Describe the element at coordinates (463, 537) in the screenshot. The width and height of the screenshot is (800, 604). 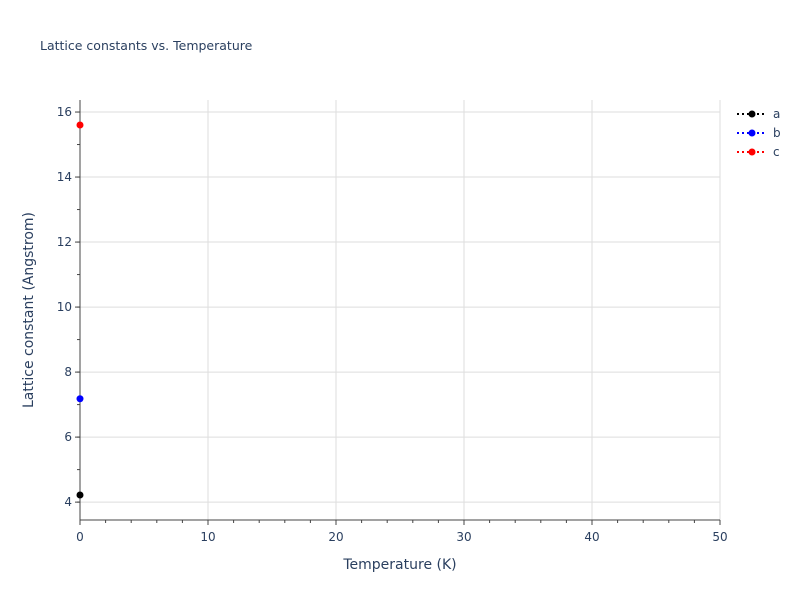
I see `x-tick-label: 30` at that location.